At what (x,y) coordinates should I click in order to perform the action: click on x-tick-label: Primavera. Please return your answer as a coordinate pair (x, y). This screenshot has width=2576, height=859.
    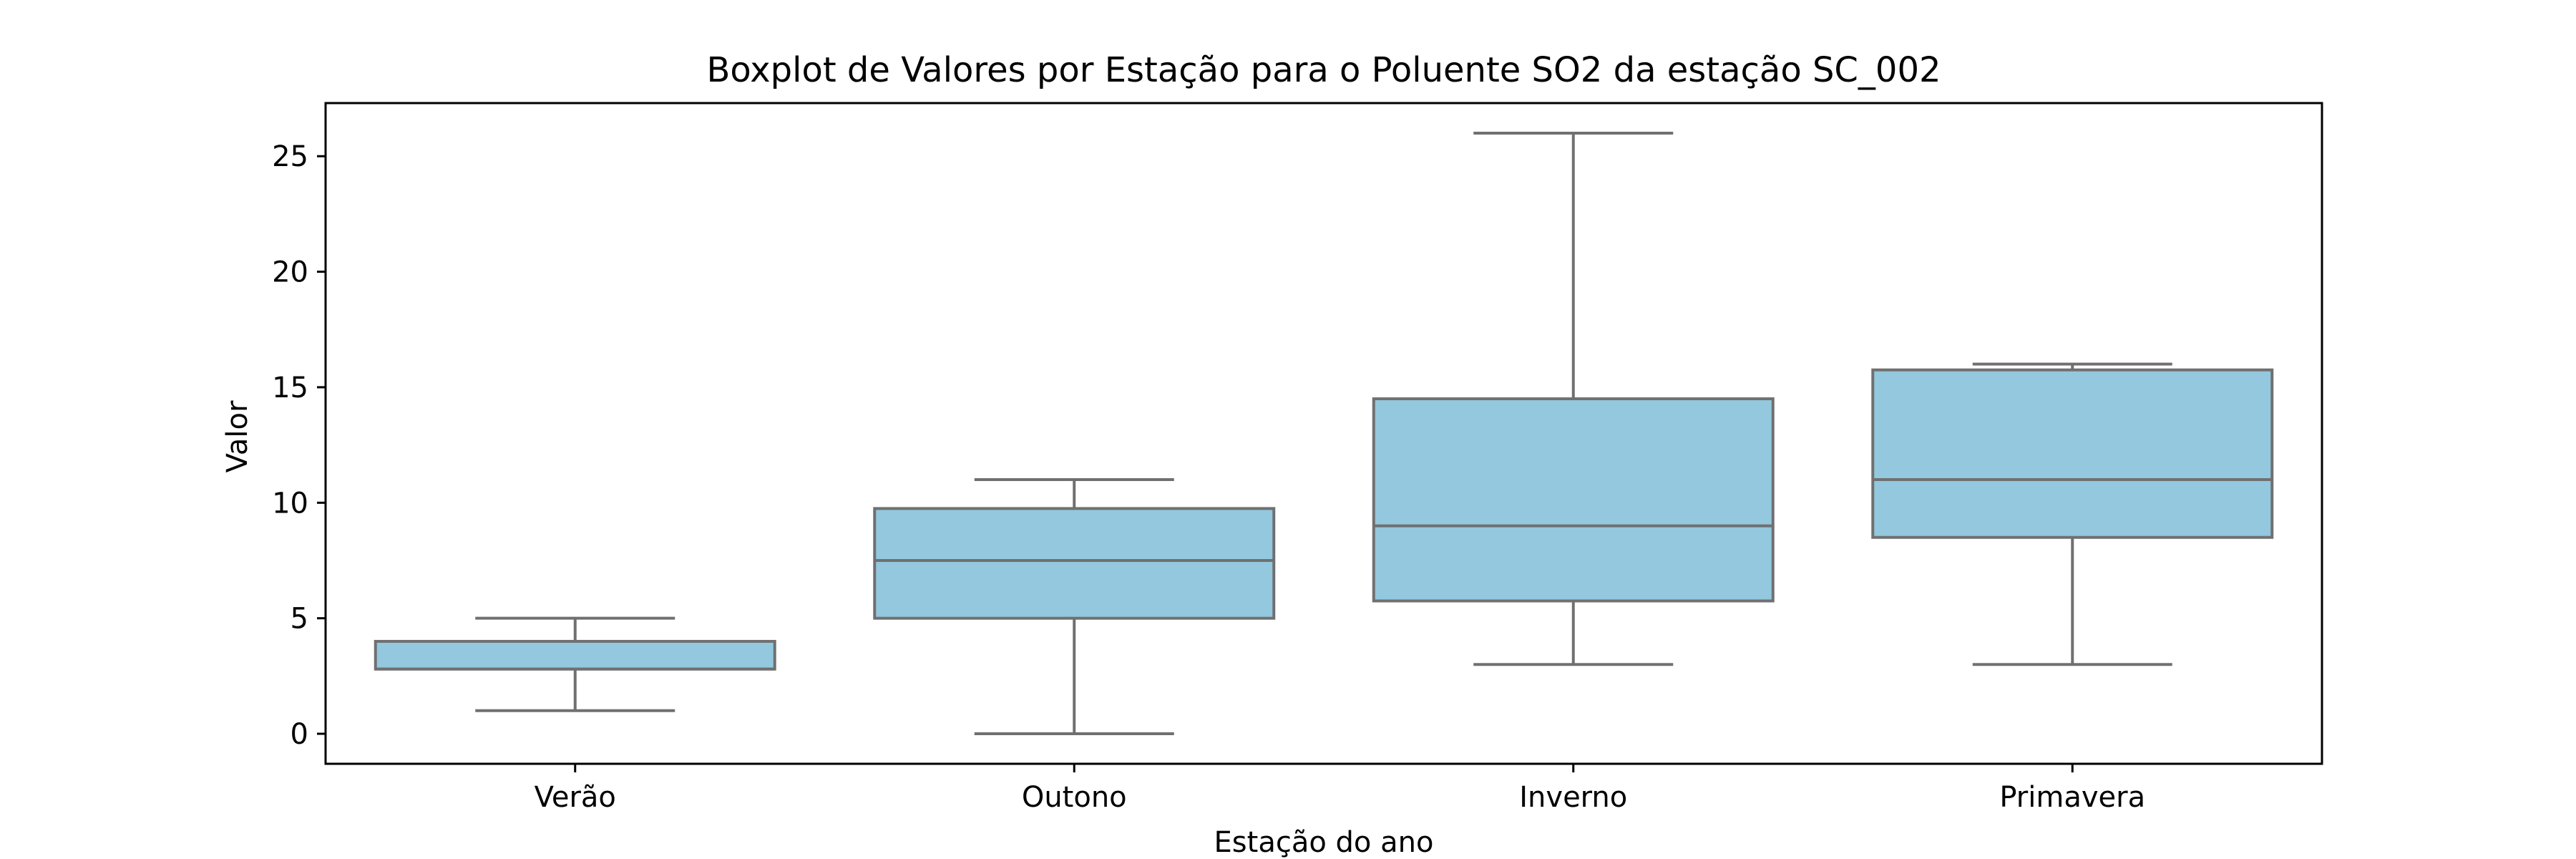
    Looking at the image, I should click on (2072, 797).